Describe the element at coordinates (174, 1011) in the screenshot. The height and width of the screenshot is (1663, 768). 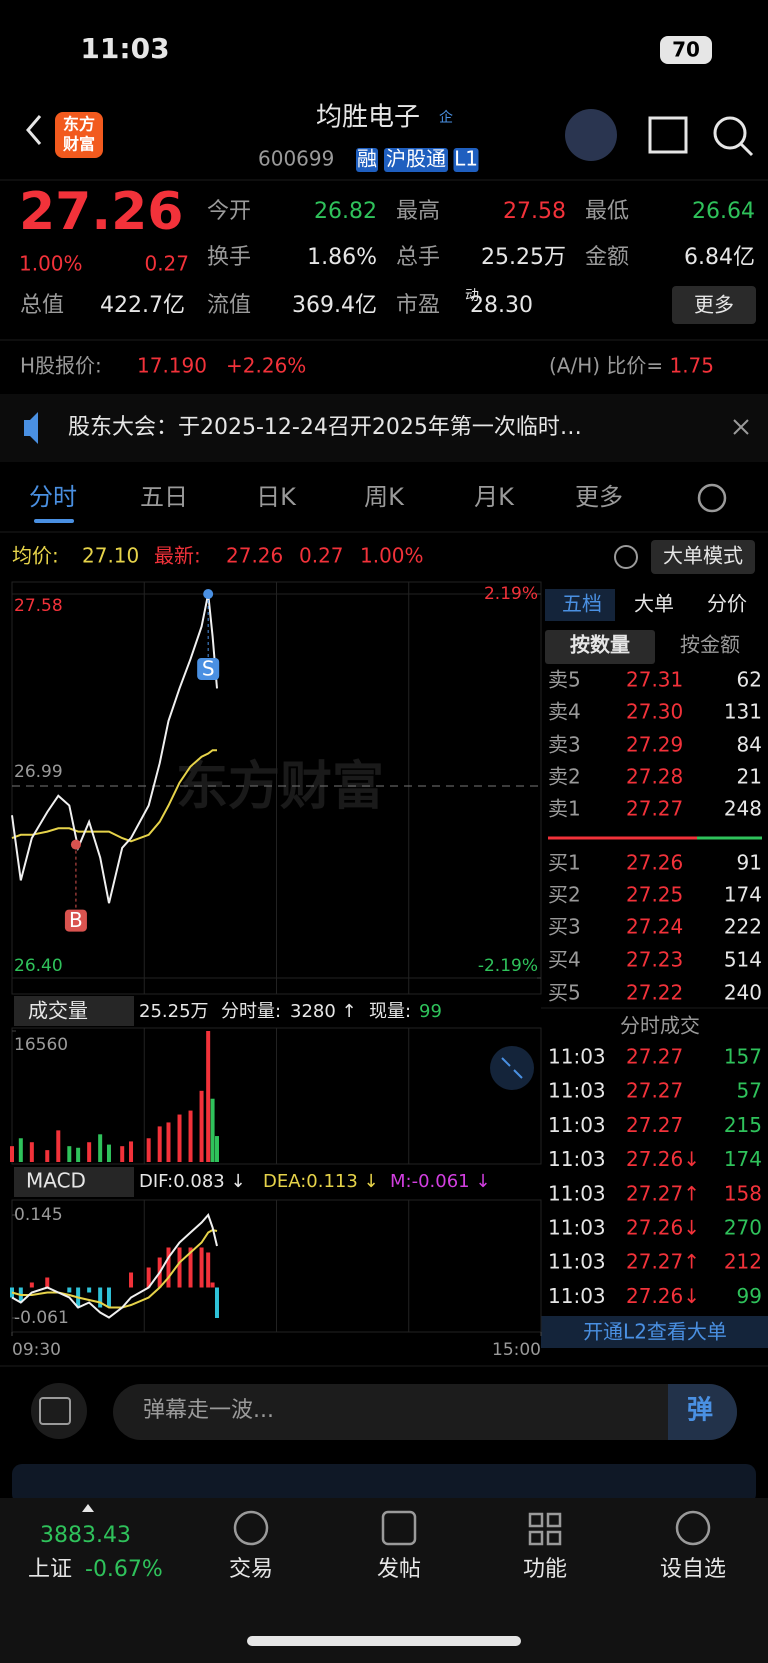
I see `volume-total: 25.25万` at that location.